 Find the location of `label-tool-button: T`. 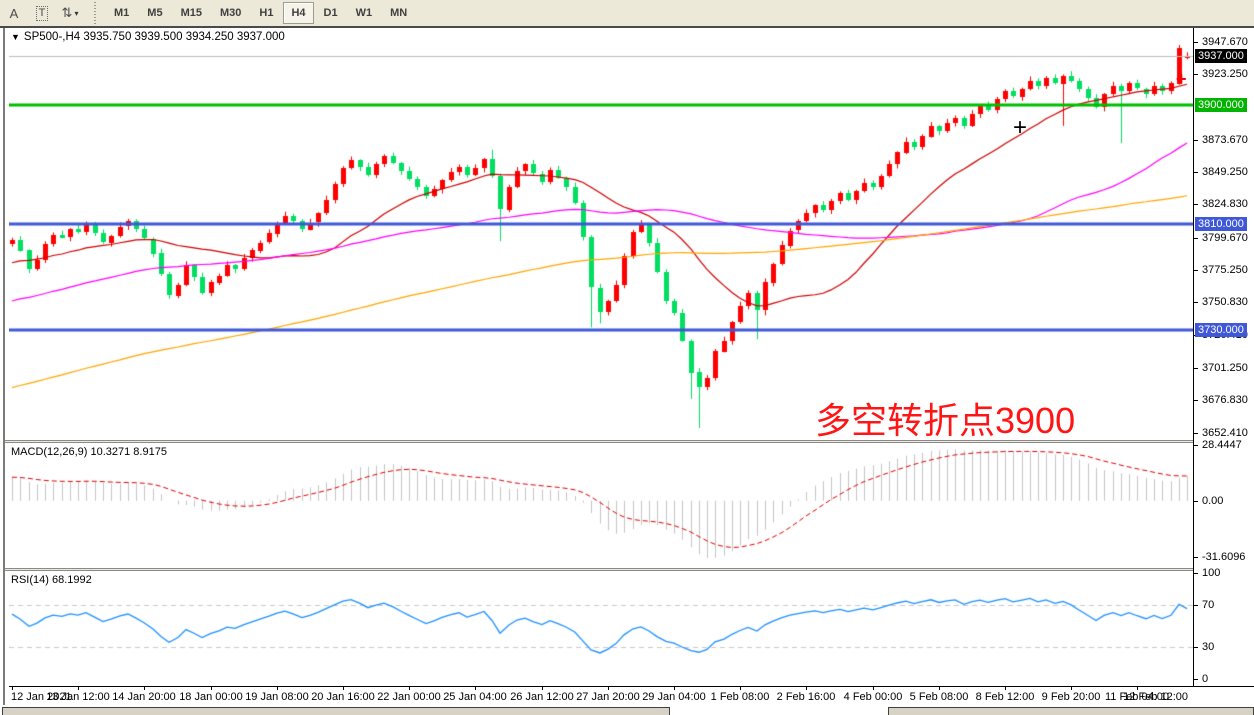

label-tool-button: T is located at coordinates (42, 13).